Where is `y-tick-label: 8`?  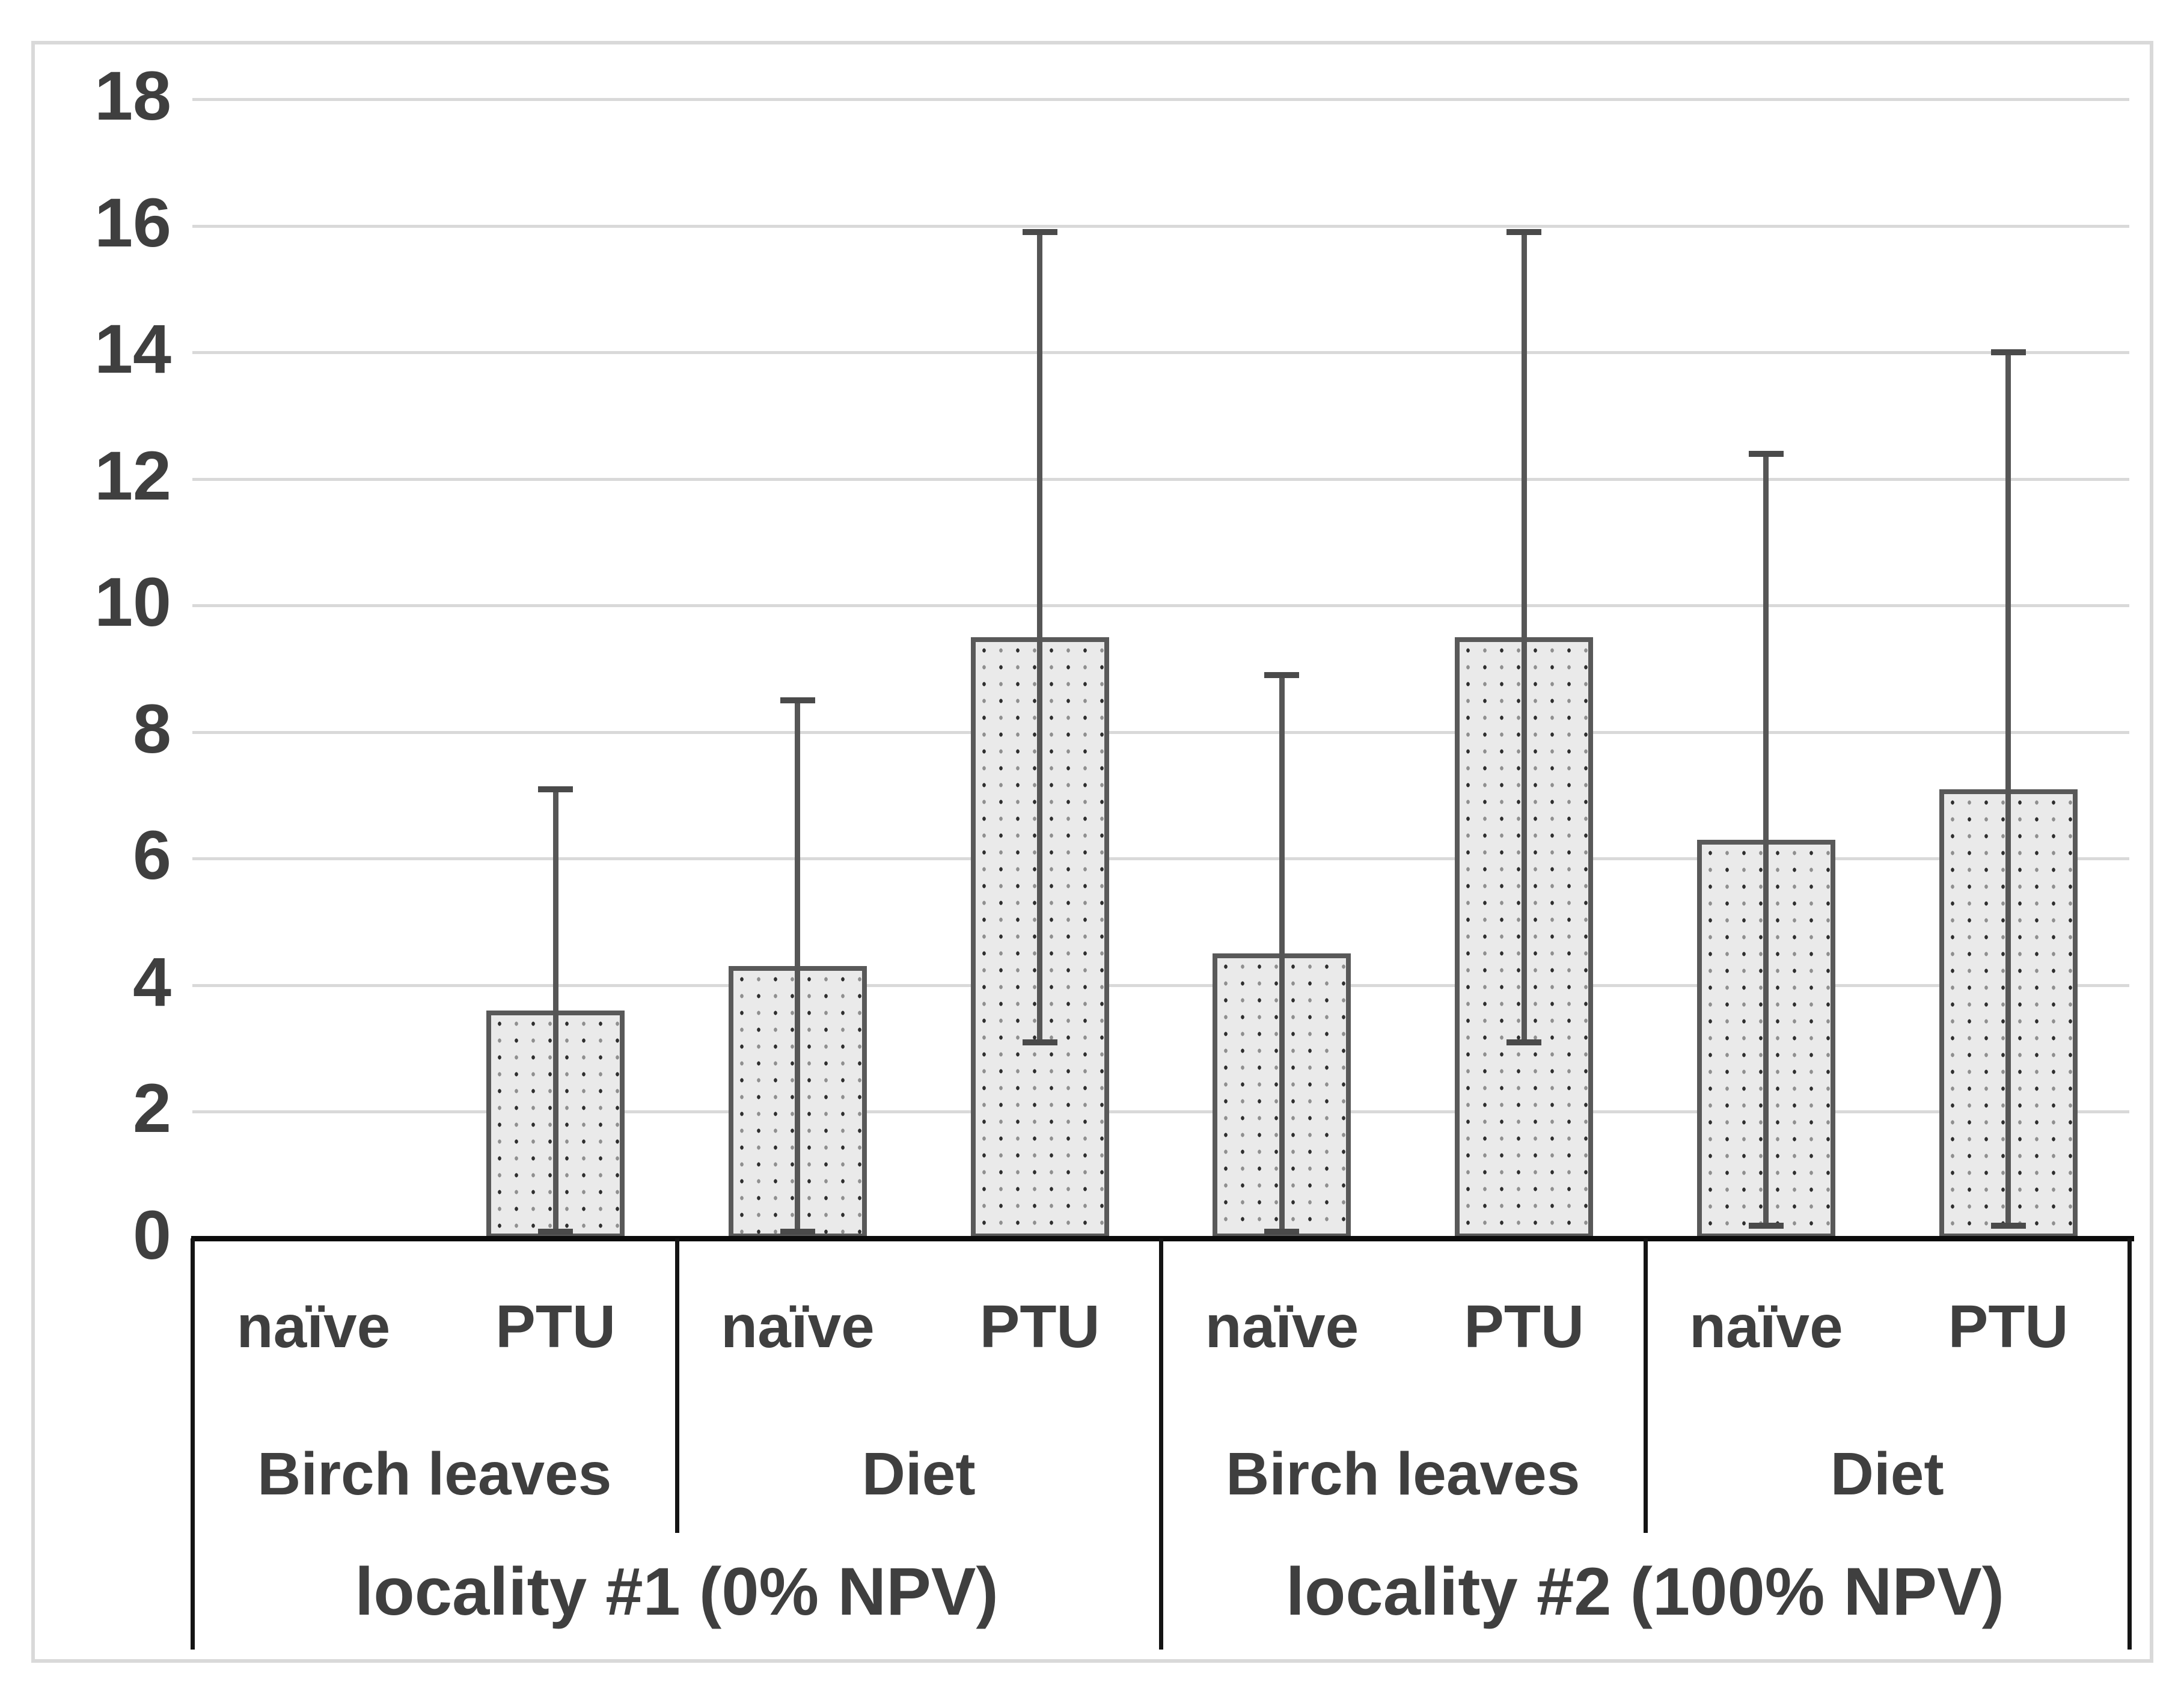
y-tick-label: 8 is located at coordinates (152, 729).